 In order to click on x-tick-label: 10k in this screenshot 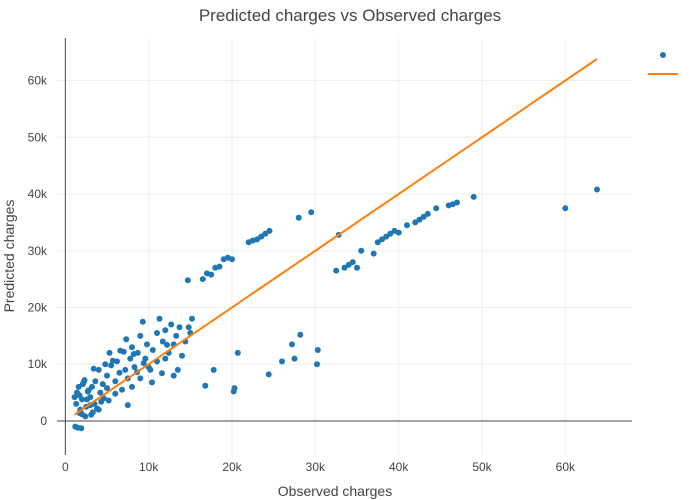, I will do `click(149, 467)`.